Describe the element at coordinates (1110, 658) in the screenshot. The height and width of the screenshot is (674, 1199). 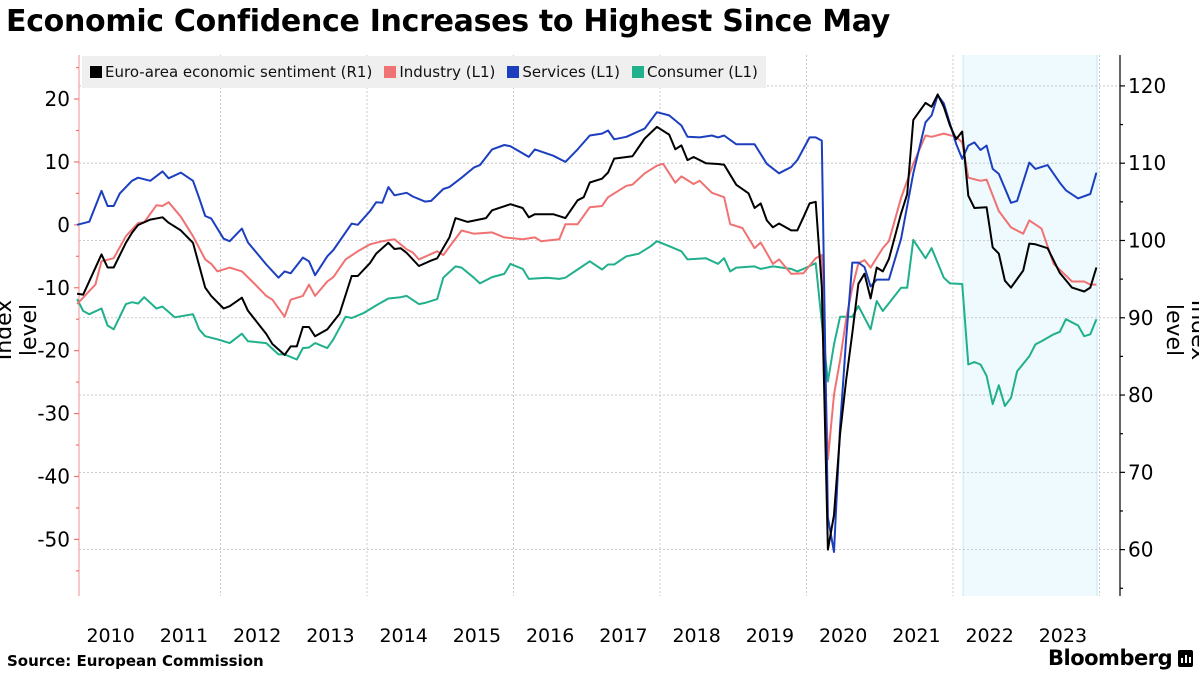
I see `brand-name: Bloomberg` at that location.